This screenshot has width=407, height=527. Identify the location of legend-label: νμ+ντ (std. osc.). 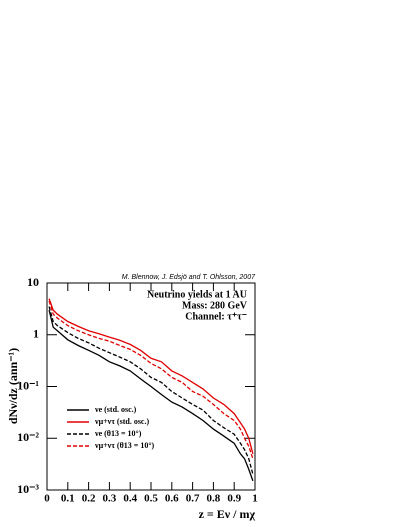
(121, 421).